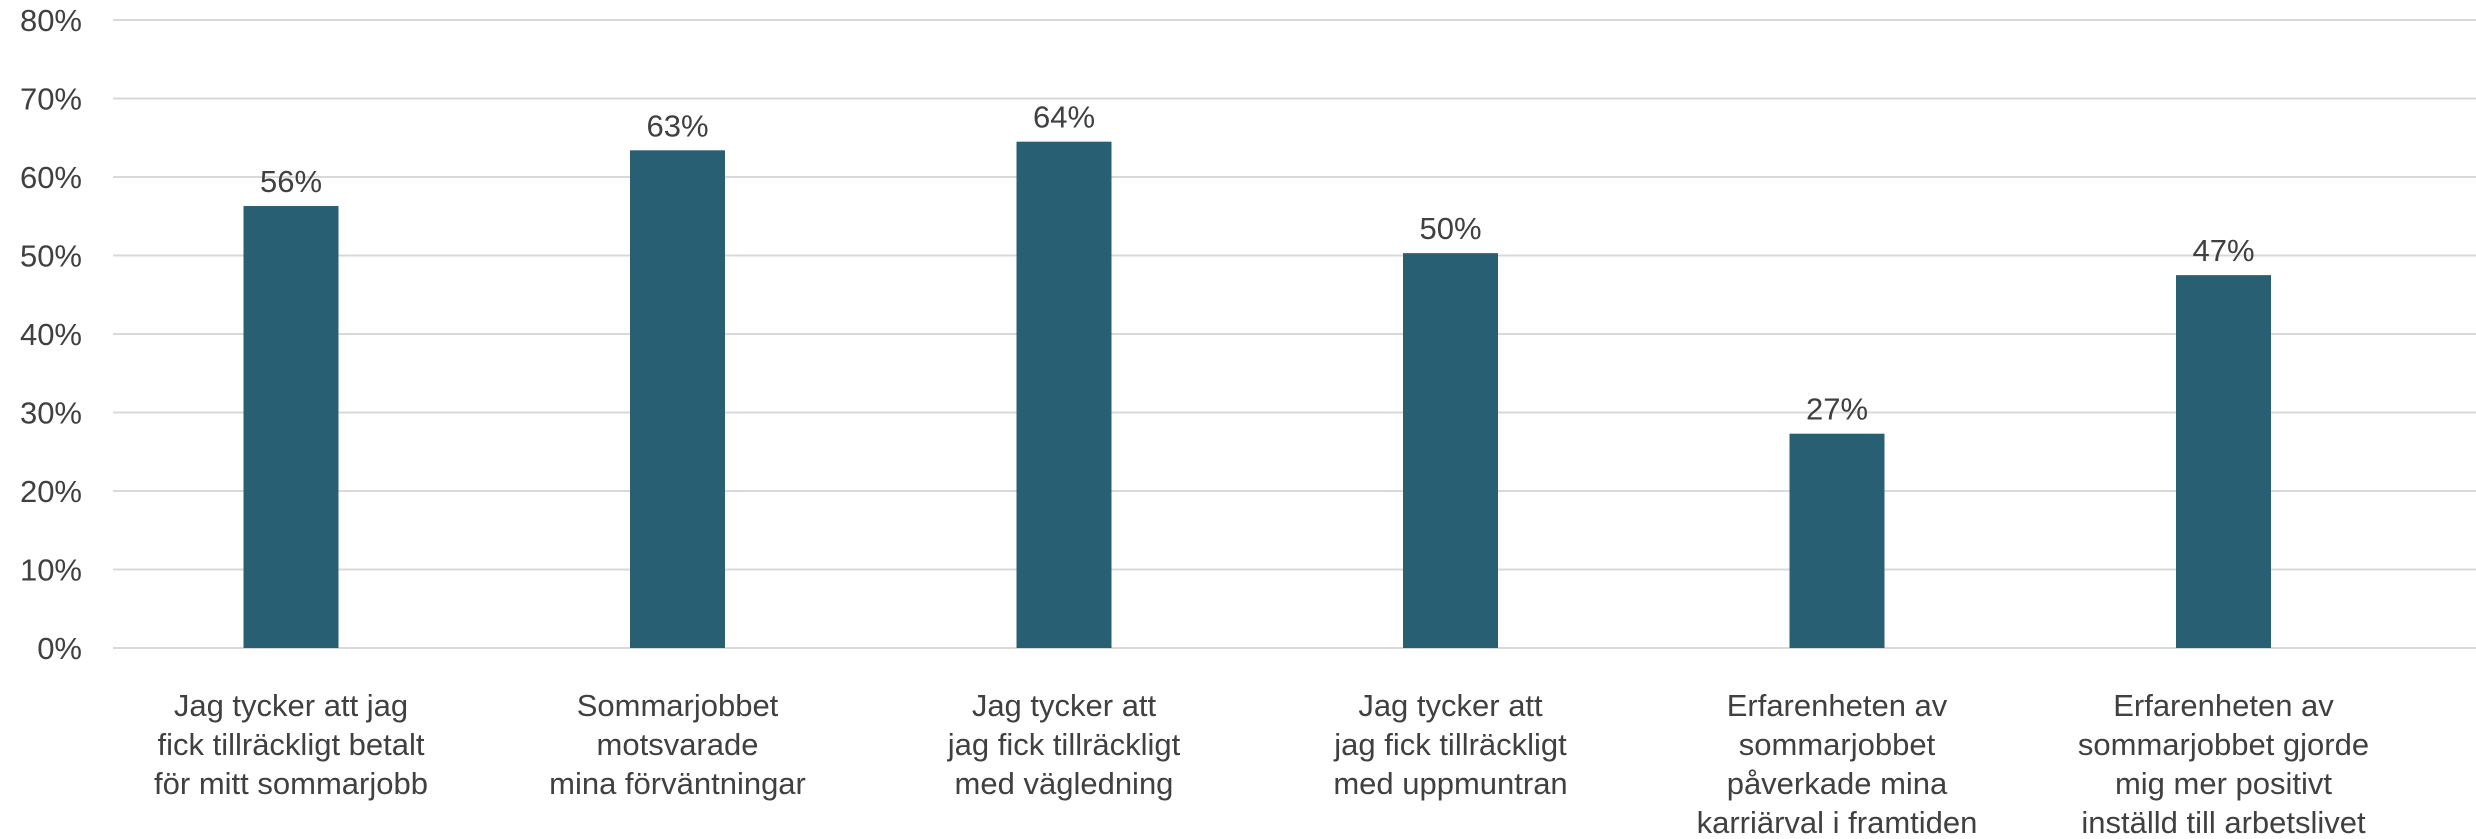  Describe the element at coordinates (1837, 409) in the screenshot. I see `data-label: 27%` at that location.